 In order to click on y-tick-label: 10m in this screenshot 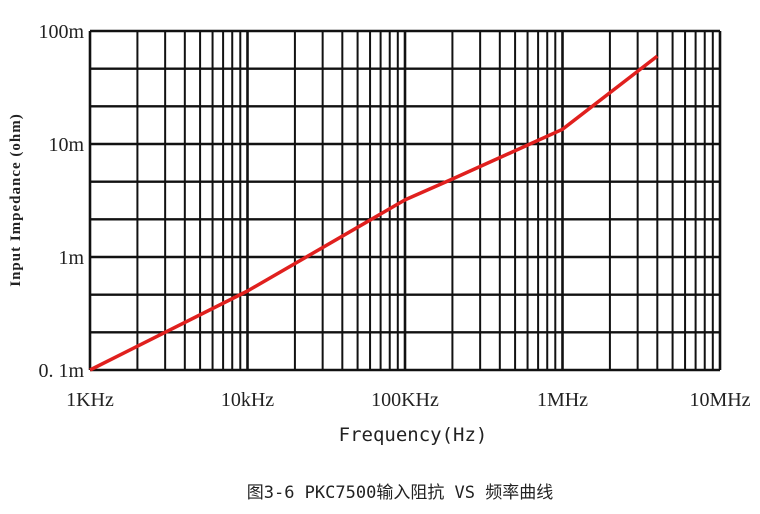, I will do `click(66, 145)`.